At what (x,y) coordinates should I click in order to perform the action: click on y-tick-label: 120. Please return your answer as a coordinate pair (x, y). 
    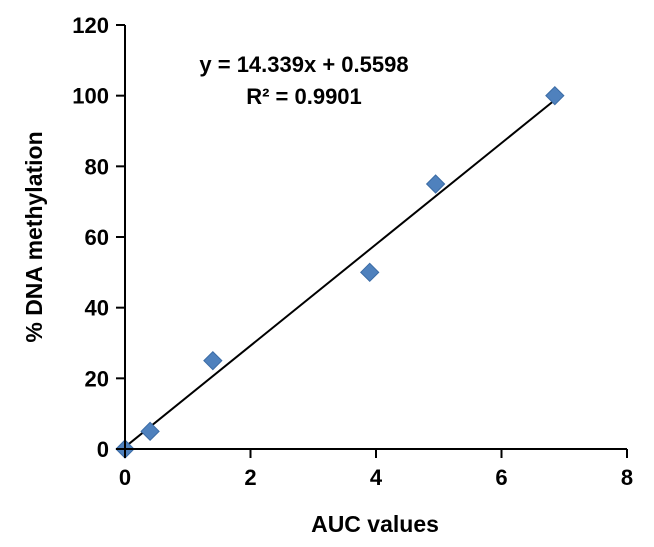
    Looking at the image, I should click on (90, 25).